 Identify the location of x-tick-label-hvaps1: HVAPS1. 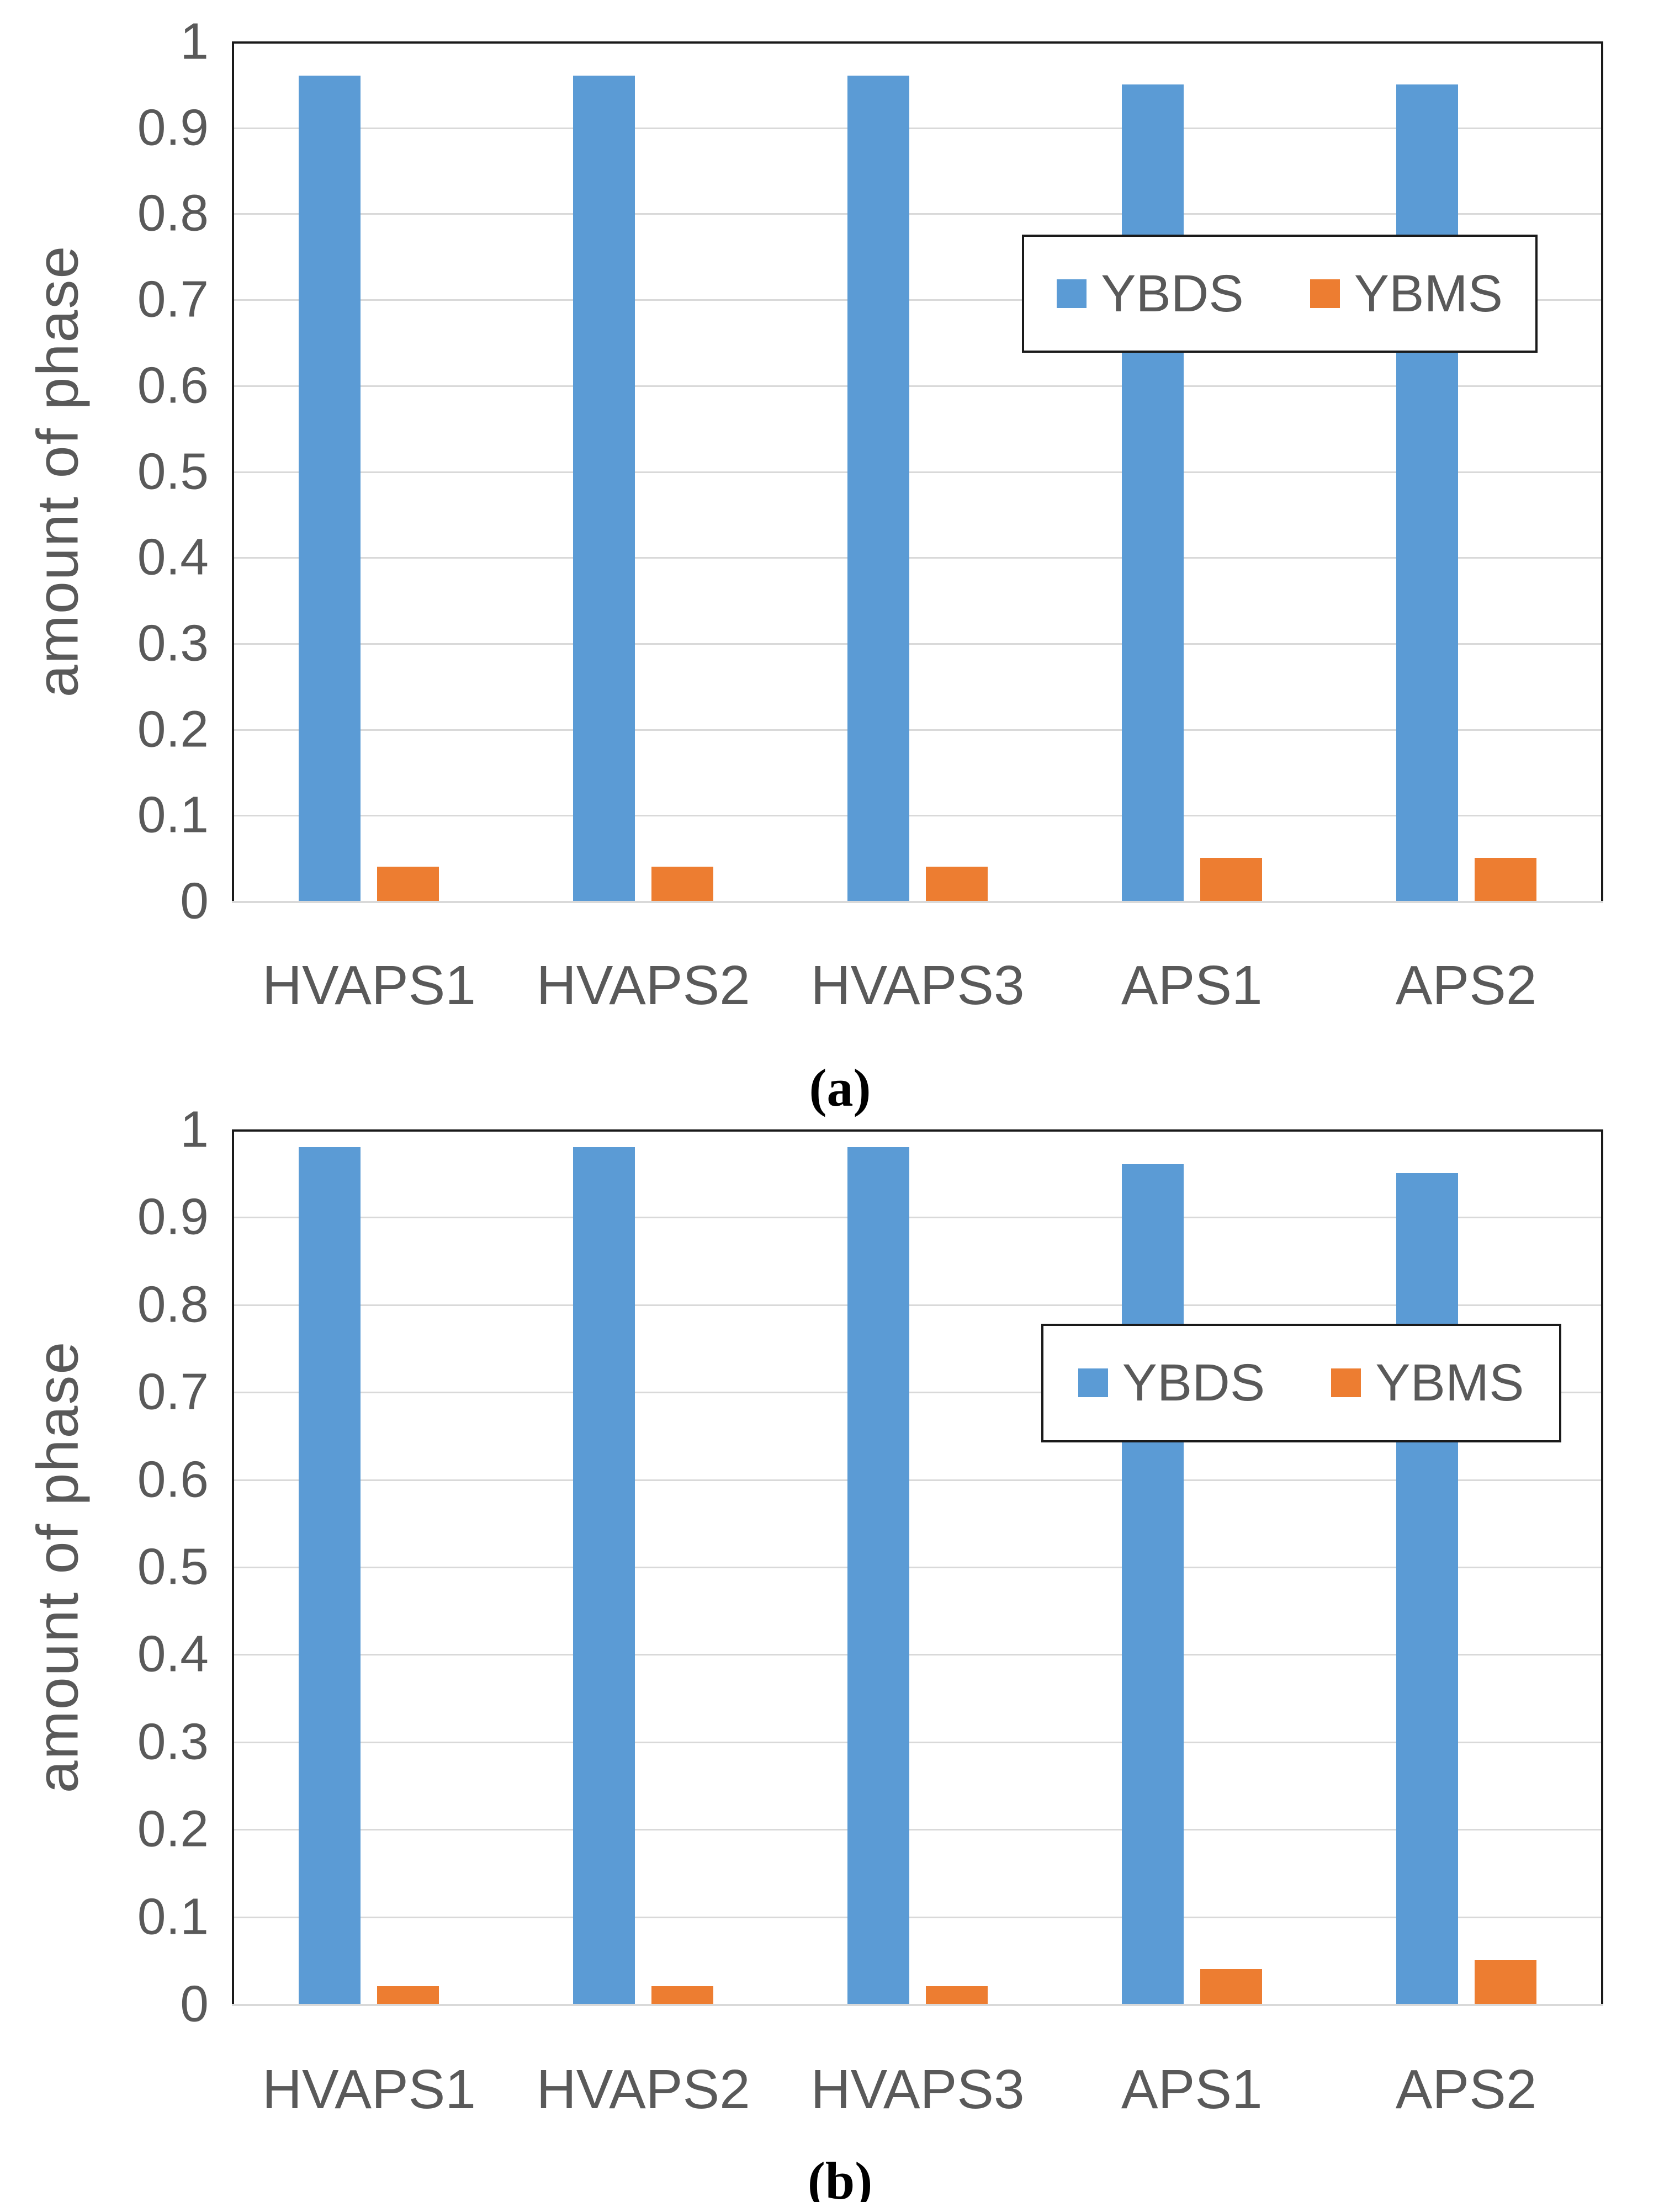
(369, 985).